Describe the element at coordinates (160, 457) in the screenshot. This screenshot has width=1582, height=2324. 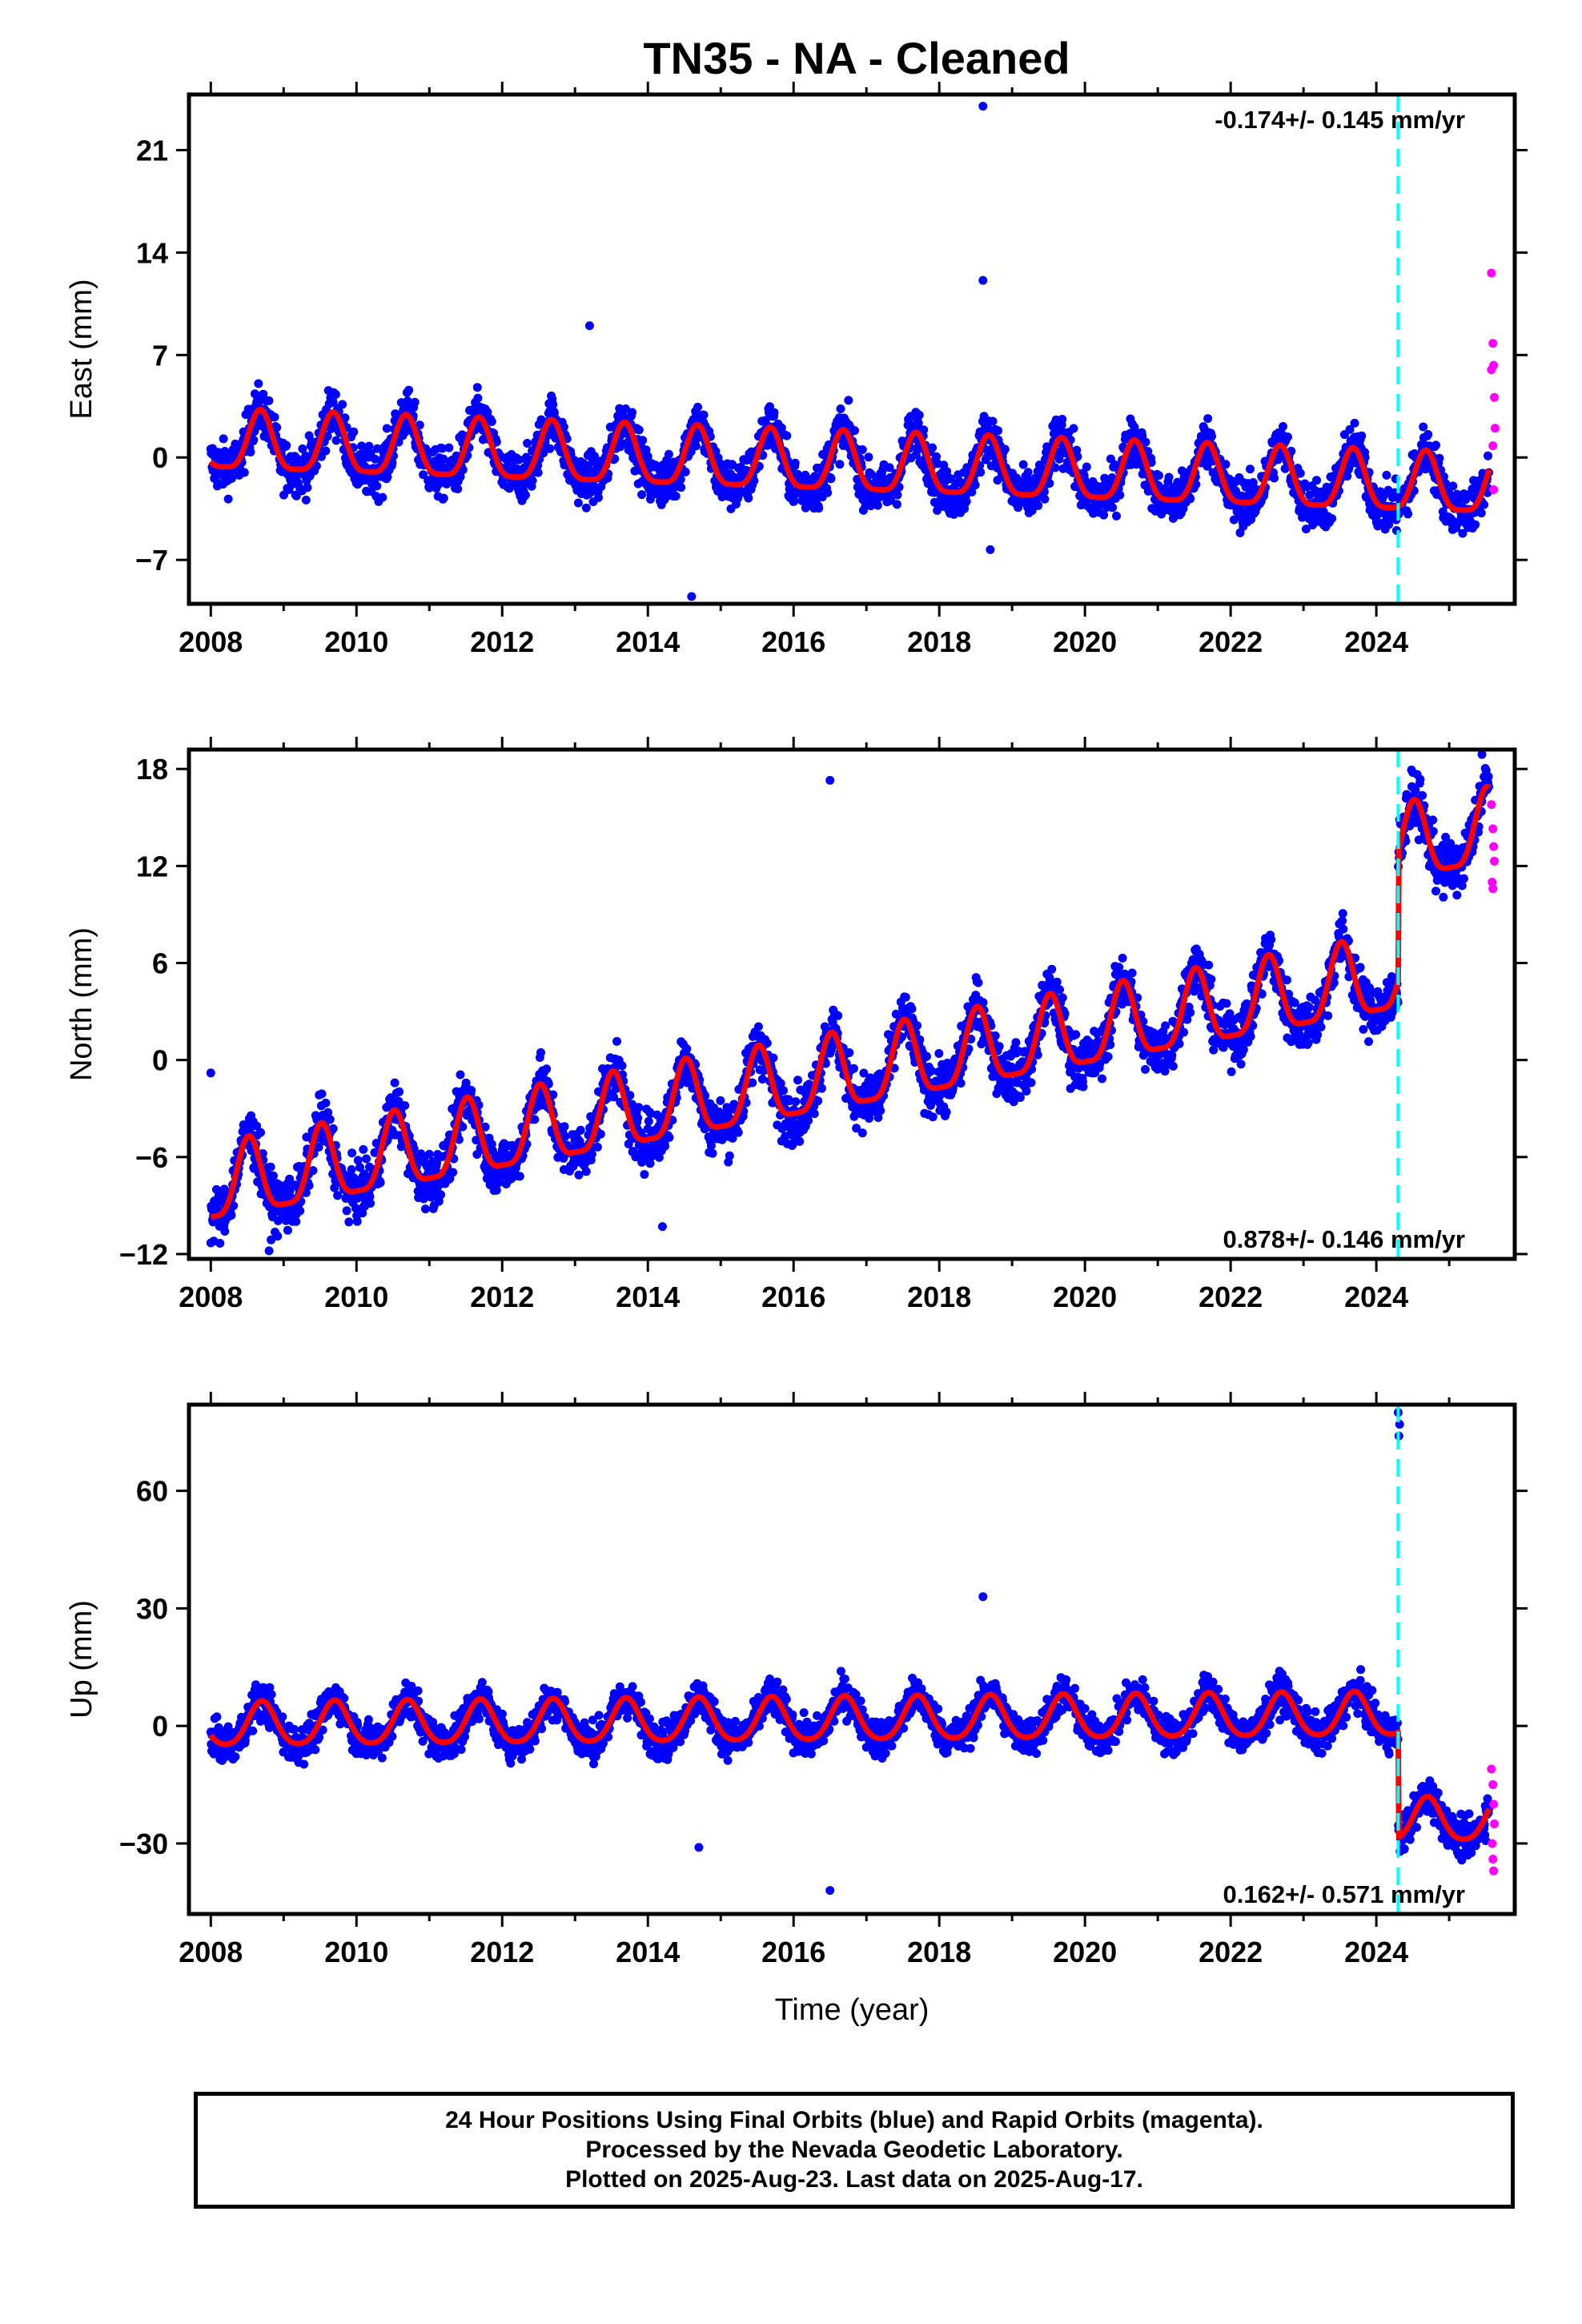
I see `east-y-tick-label: 0` at that location.